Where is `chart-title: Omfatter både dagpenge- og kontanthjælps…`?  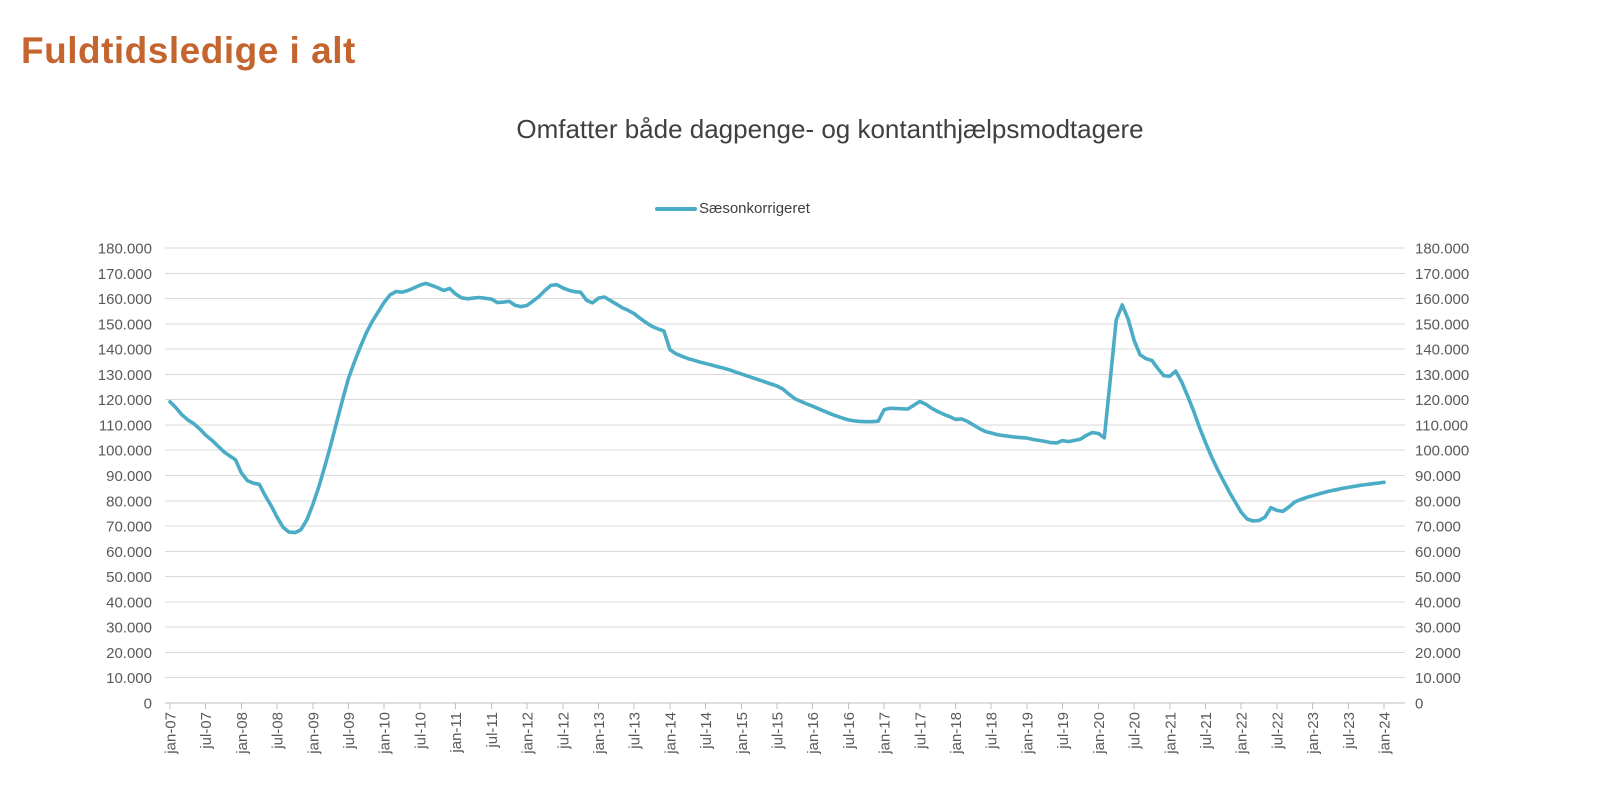
chart-title: Omfatter både dagpenge- og kontanthjælps… is located at coordinates (830, 129).